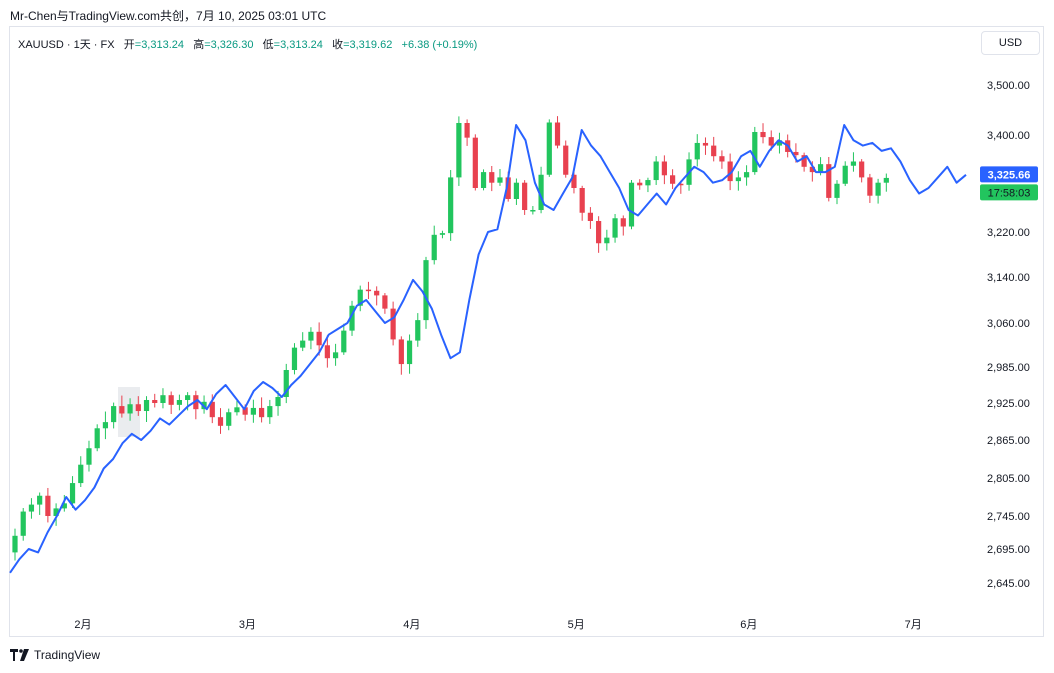 Image resolution: width=1054 pixels, height=673 pixels. Describe the element at coordinates (748, 625) in the screenshot. I see `x-tick-label: 6月` at that location.